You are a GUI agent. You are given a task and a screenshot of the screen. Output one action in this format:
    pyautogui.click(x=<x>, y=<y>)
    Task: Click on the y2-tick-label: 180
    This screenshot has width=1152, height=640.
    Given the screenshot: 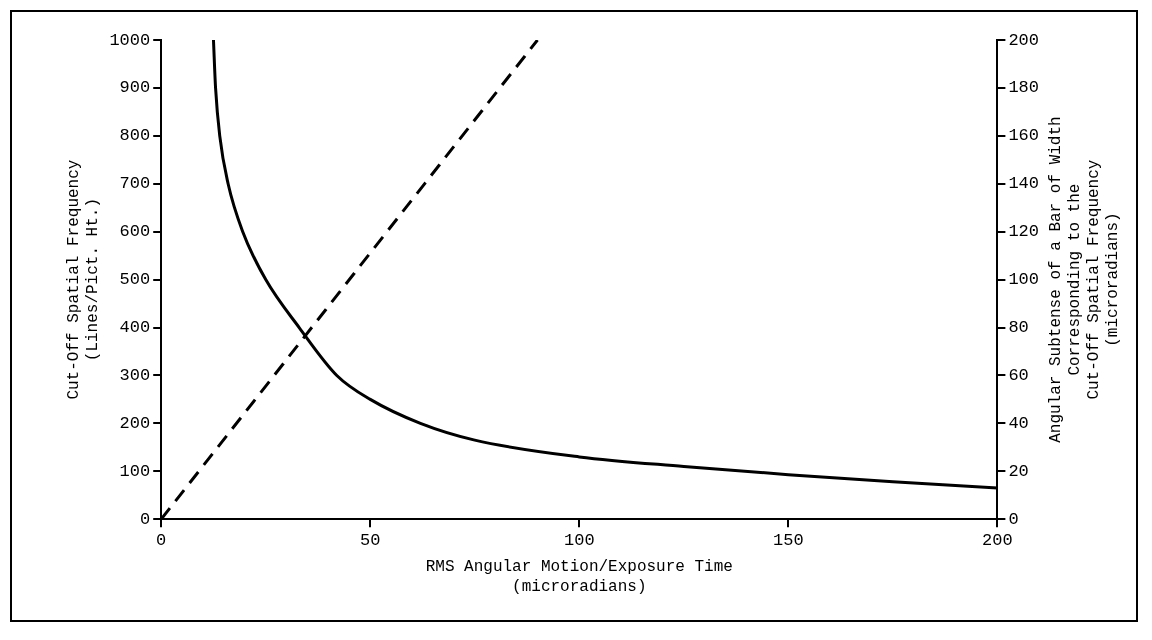 What is the action you would take?
    pyautogui.click(x=1023, y=88)
    